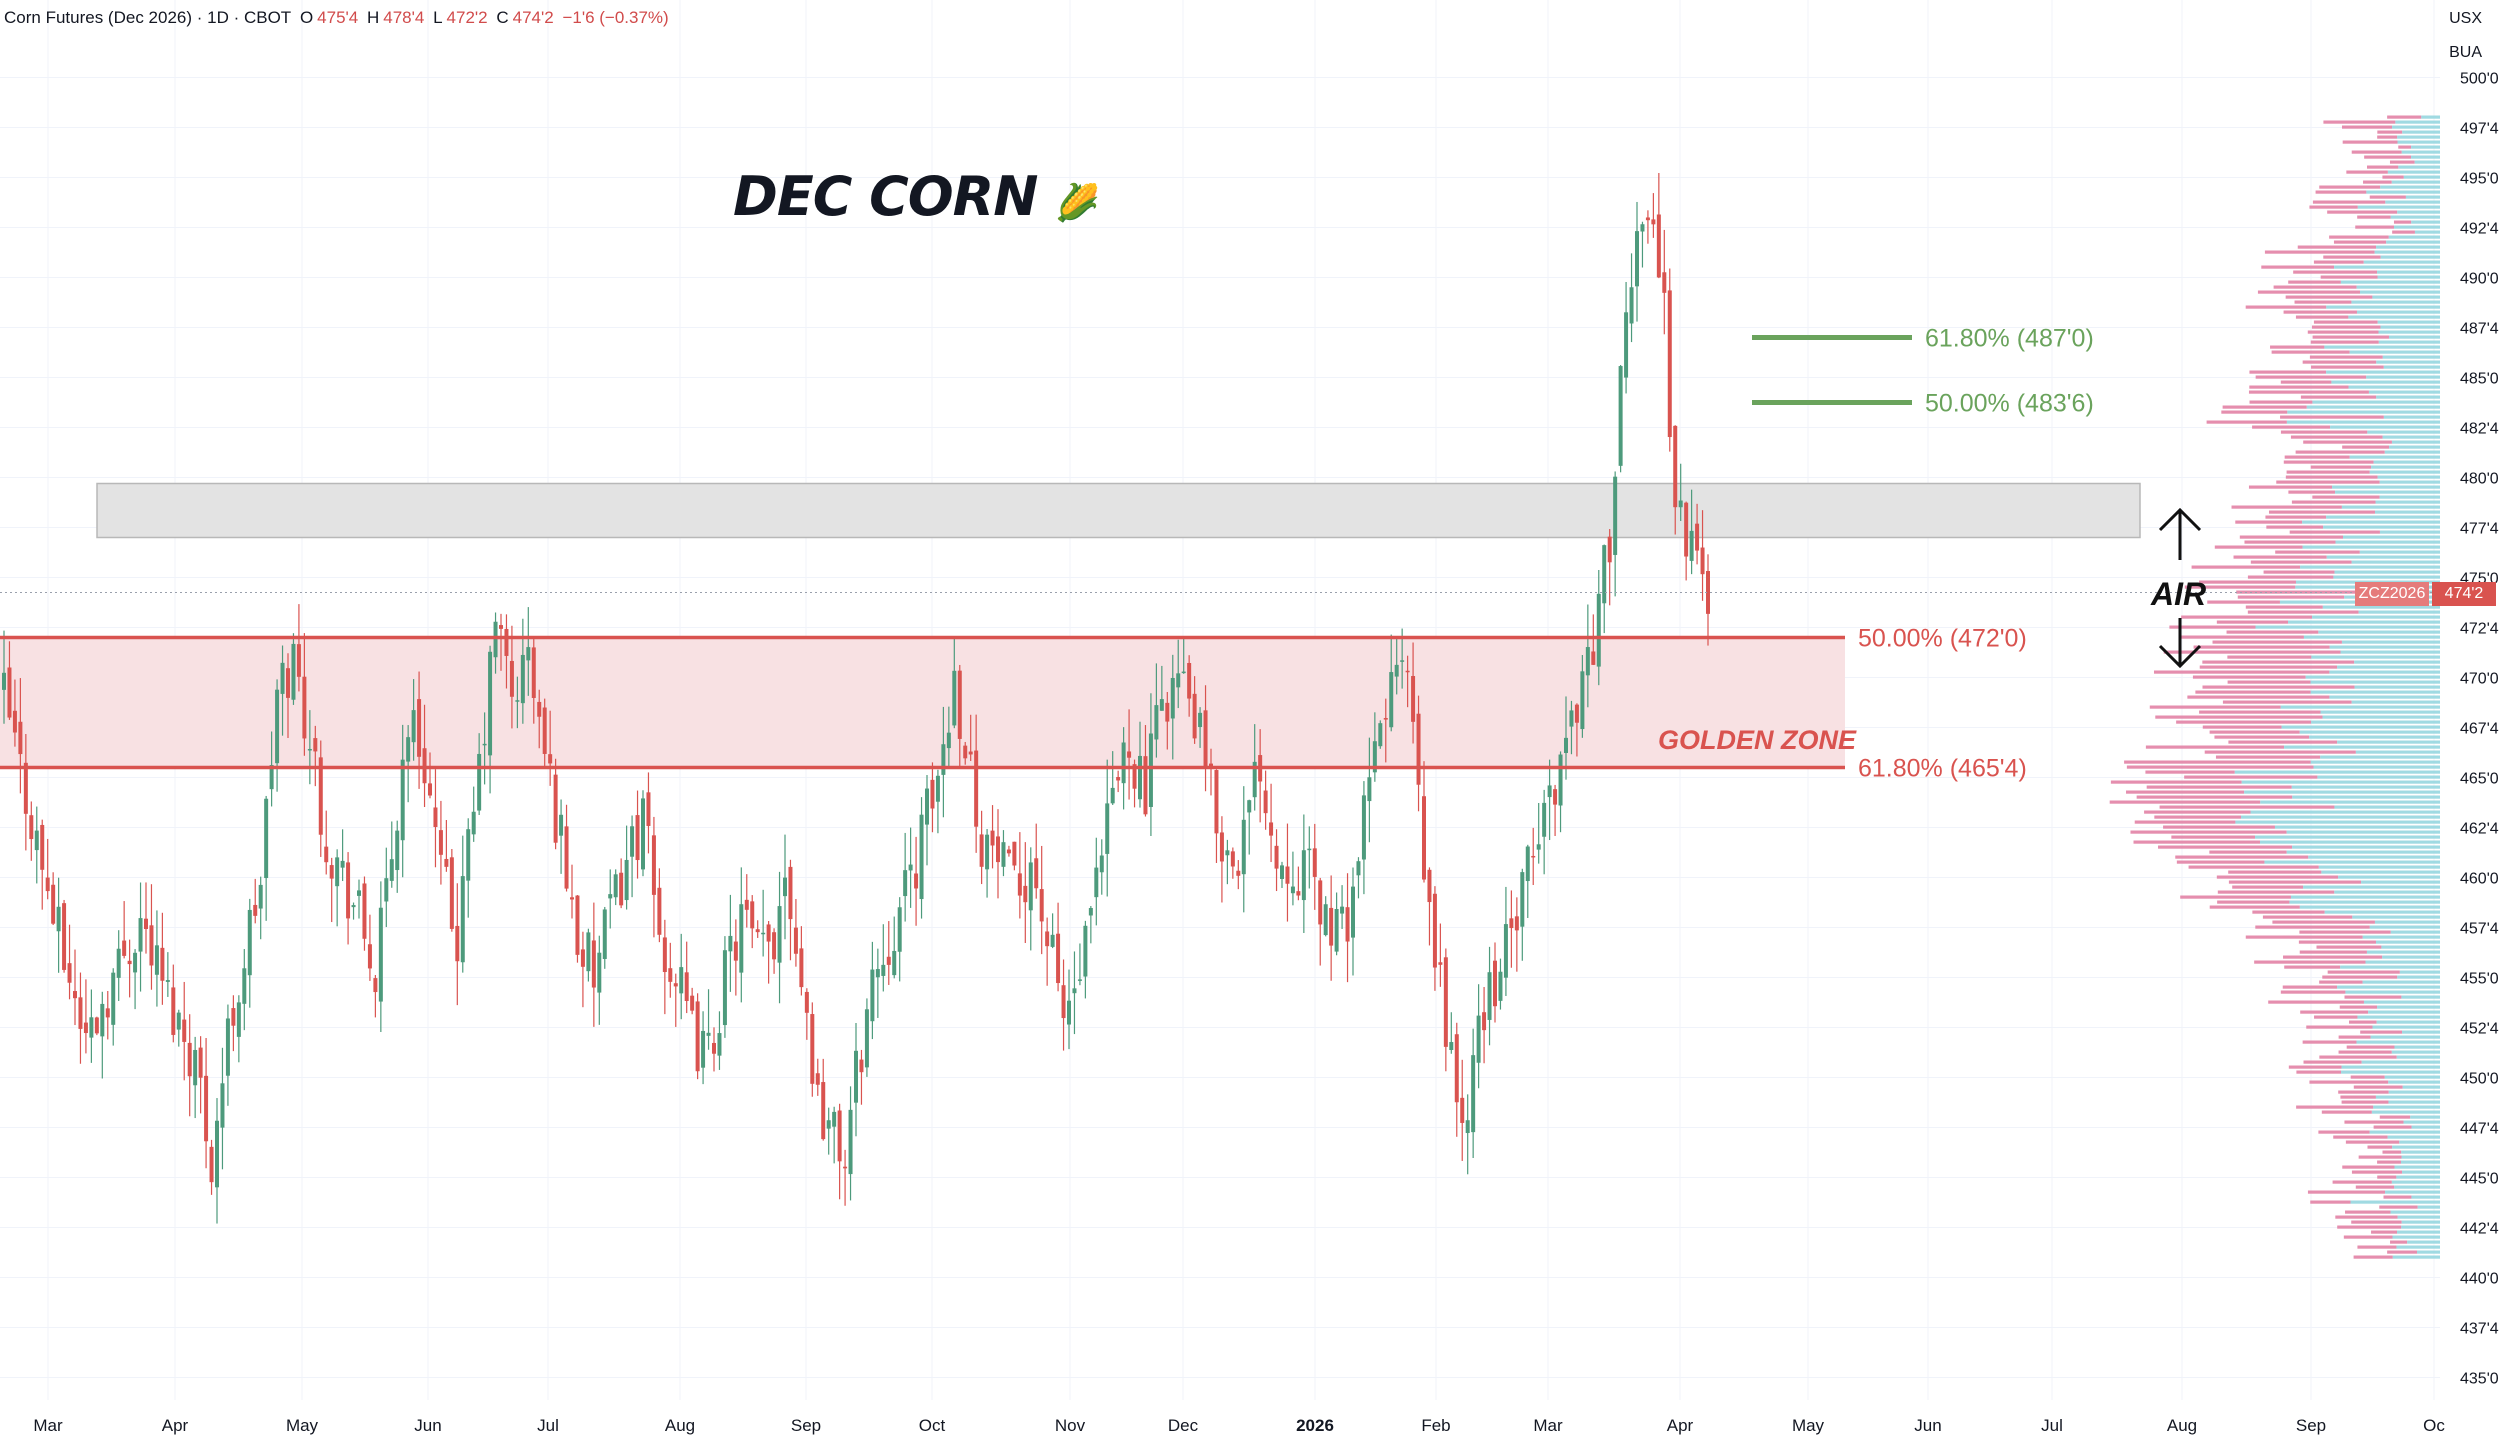 The width and height of the screenshot is (2500, 1437). What do you see at coordinates (1942, 639) in the screenshot?
I see `fib-label-50-lower: 50.00% (472'0)` at bounding box center [1942, 639].